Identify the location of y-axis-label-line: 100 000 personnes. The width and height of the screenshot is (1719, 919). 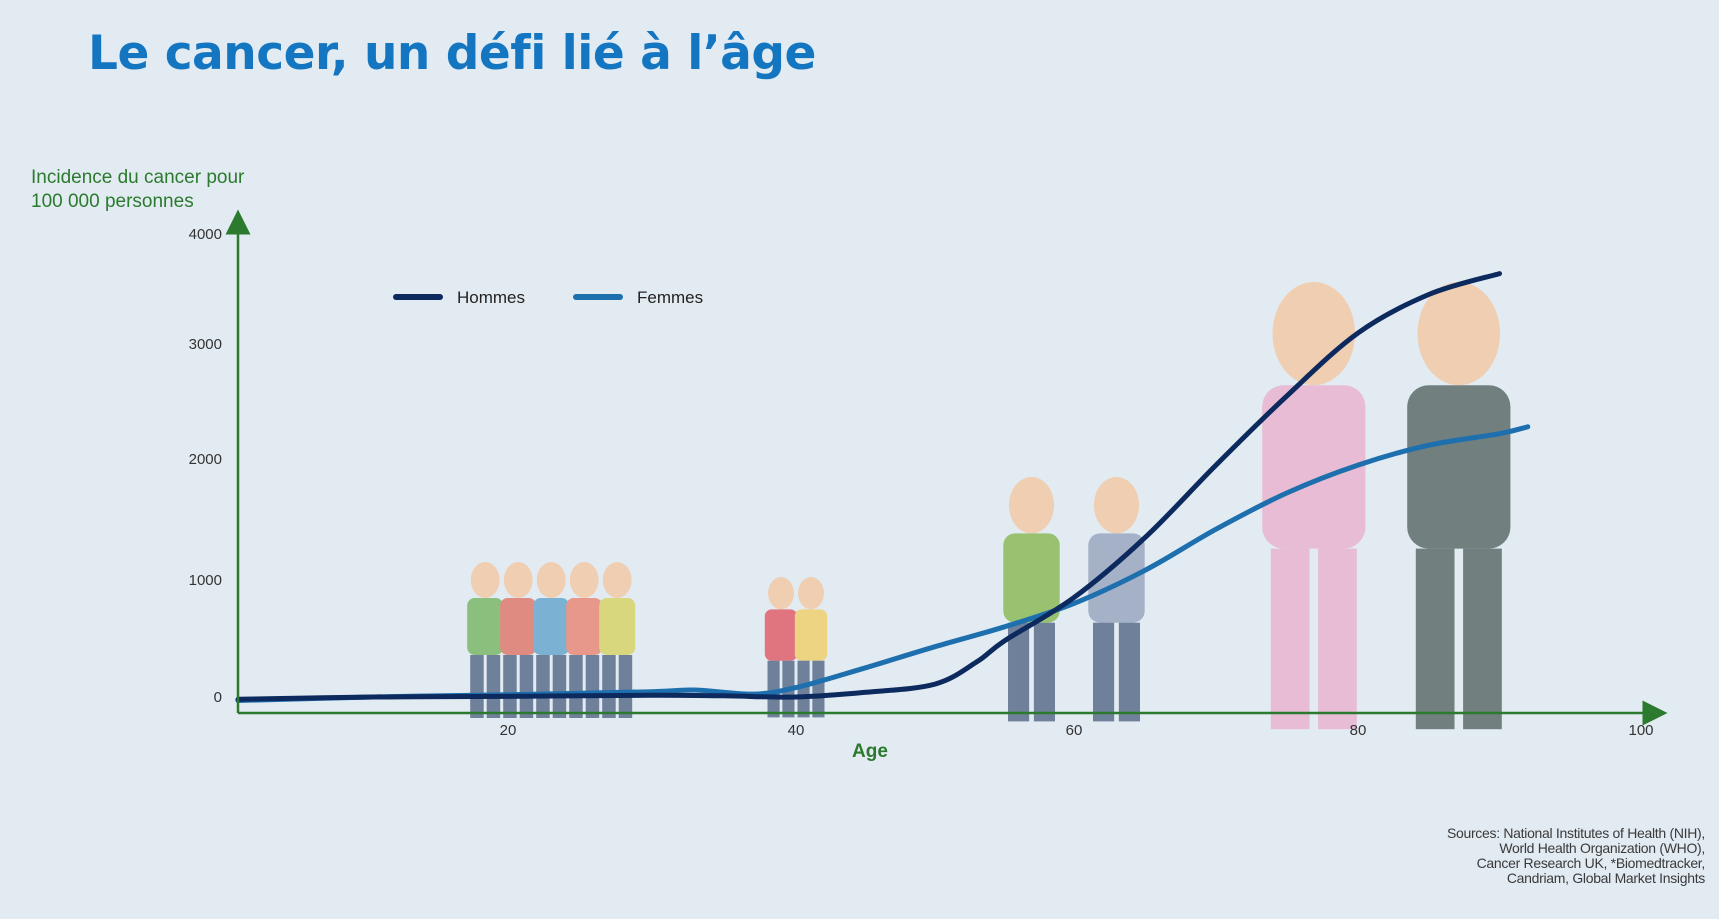
(112, 201).